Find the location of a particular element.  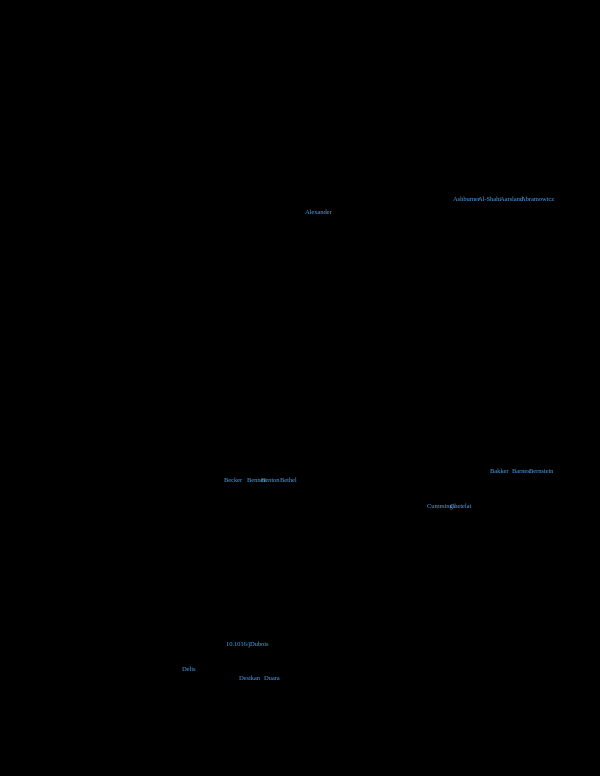

citation-link: Becker is located at coordinates (233, 480).